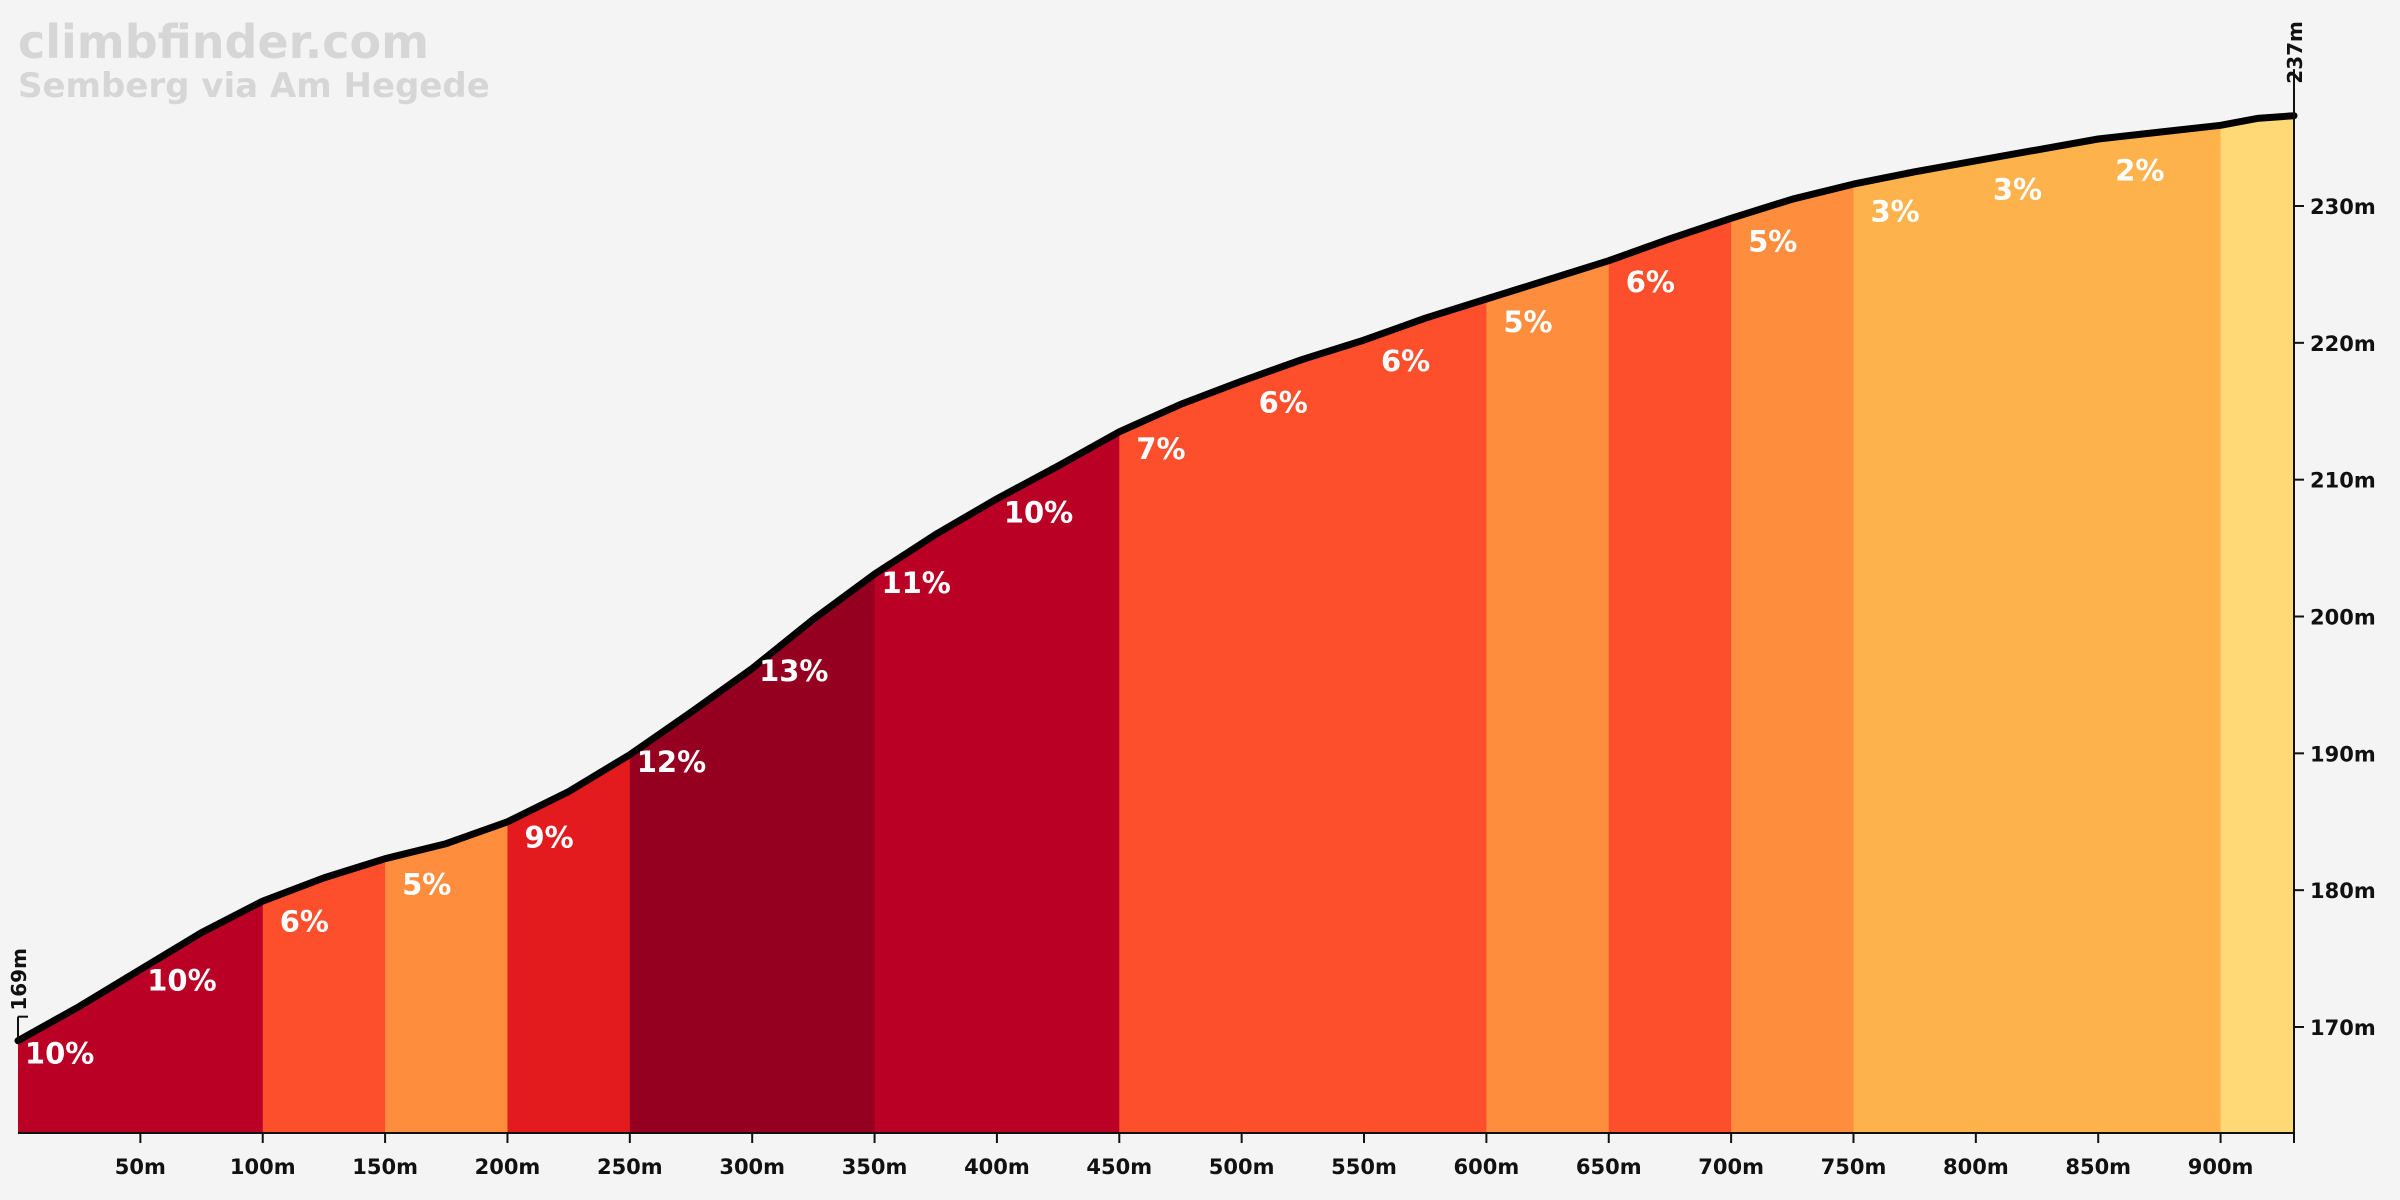 The height and width of the screenshot is (1200, 2400). Describe the element at coordinates (19, 979) in the screenshot. I see `start-elevation-label: 169m` at that location.